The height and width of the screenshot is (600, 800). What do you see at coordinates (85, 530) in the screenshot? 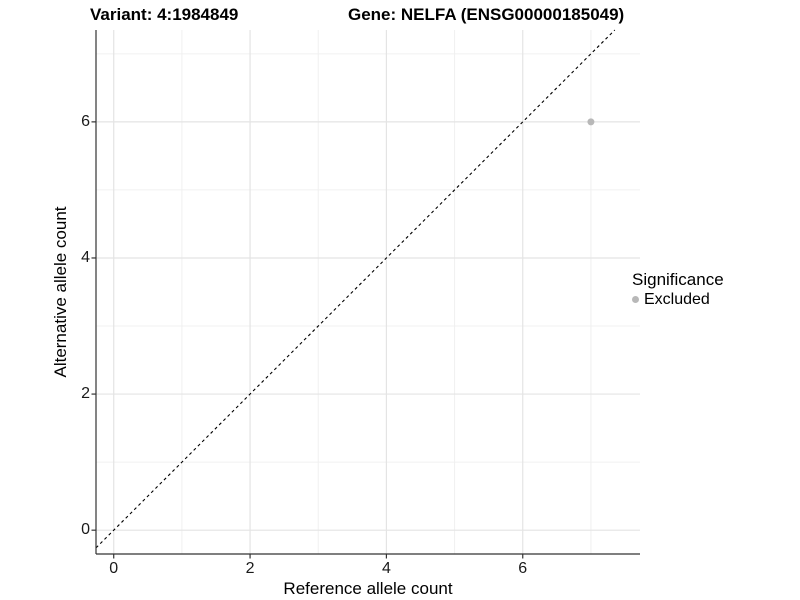
I see `y-tick-label-0: 0` at bounding box center [85, 530].